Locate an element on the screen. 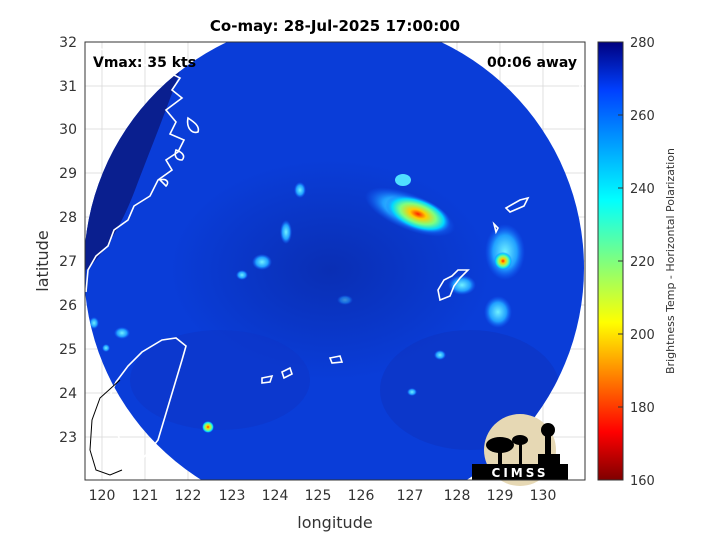 The height and width of the screenshot is (540, 720). y-tick: 32 is located at coordinates (68, 43).